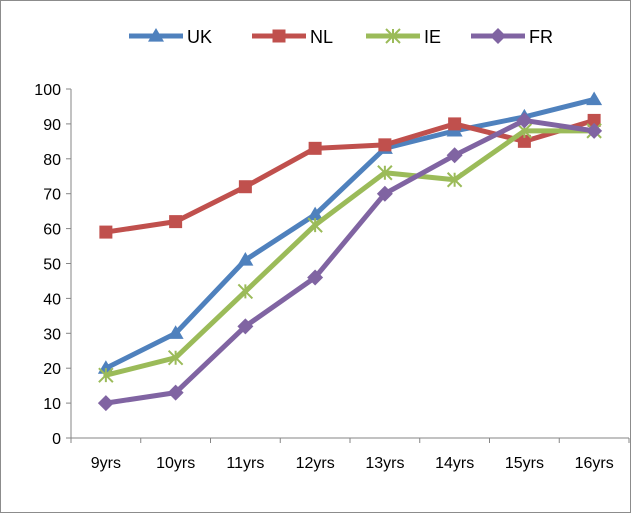  I want to click on y-tick-label: 90, so click(52, 125).